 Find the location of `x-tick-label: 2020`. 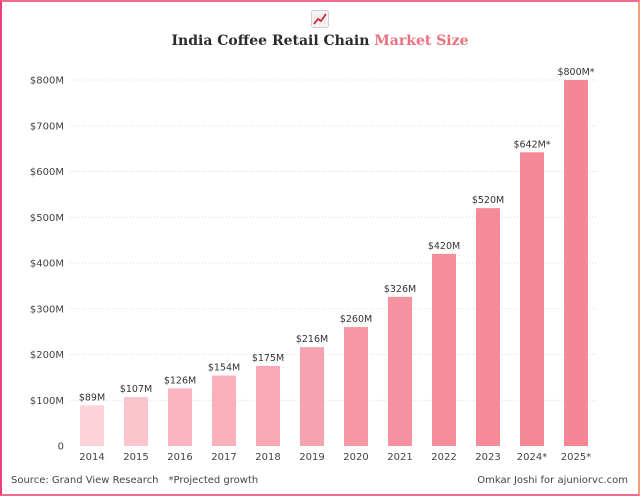

x-tick-label: 2020 is located at coordinates (355, 457).